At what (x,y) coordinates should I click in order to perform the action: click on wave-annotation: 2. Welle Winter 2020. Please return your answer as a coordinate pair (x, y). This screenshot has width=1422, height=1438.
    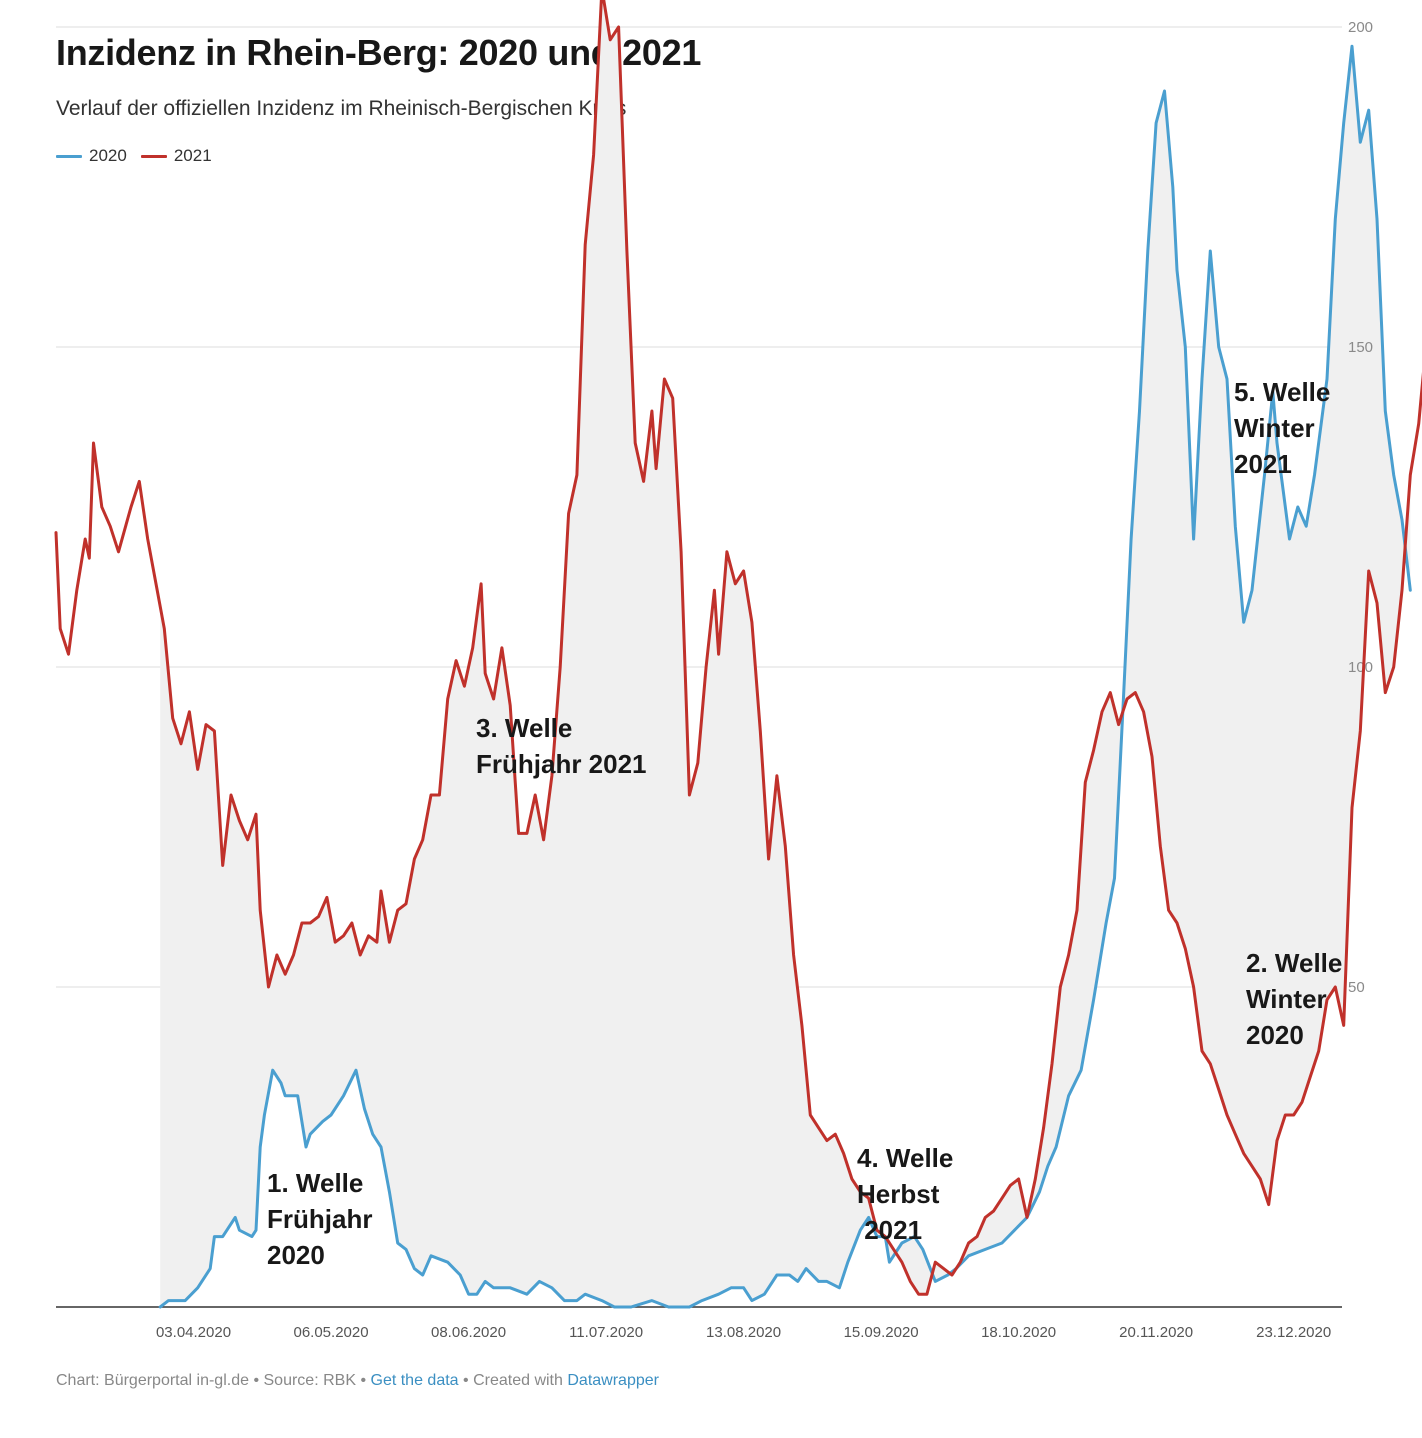
    Looking at the image, I should click on (1294, 999).